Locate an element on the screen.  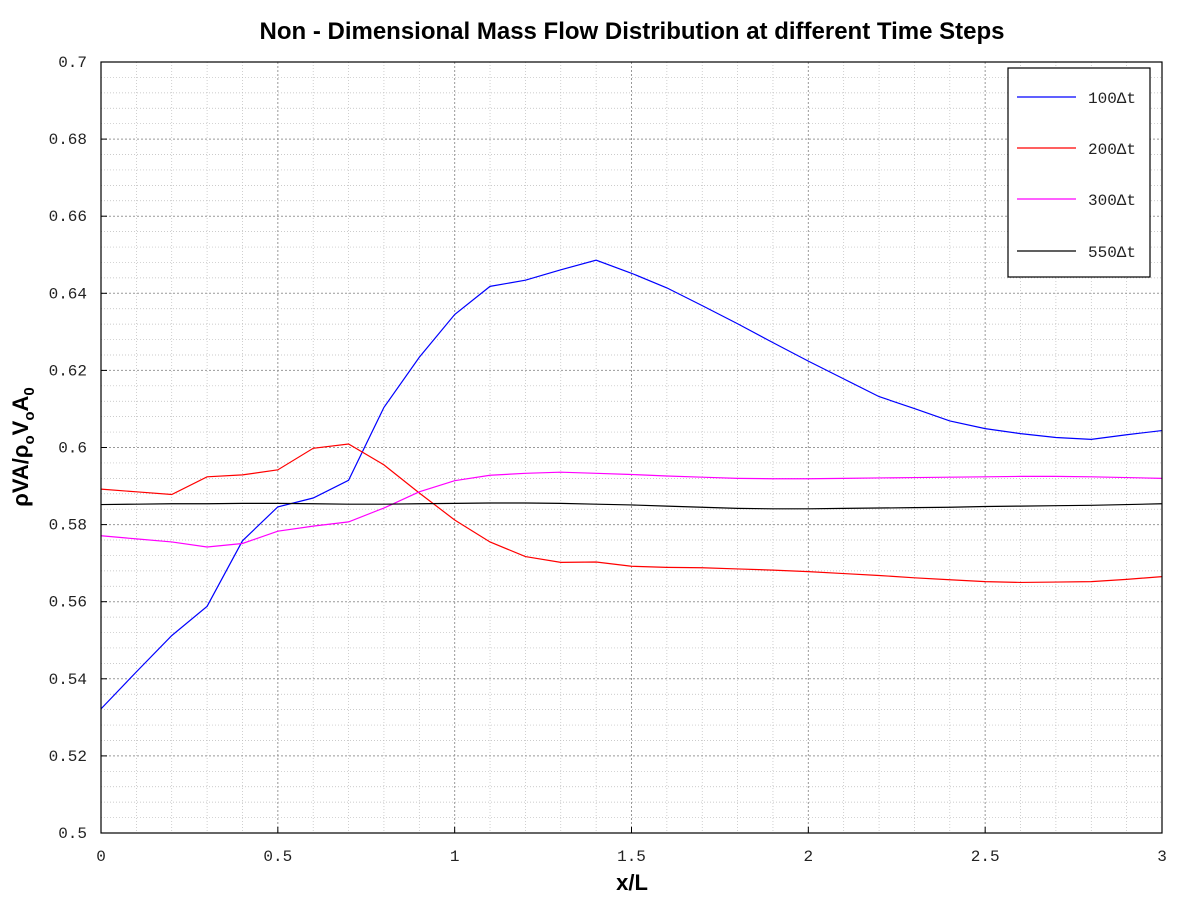
x-tick-label: 3 is located at coordinates (1162, 857).